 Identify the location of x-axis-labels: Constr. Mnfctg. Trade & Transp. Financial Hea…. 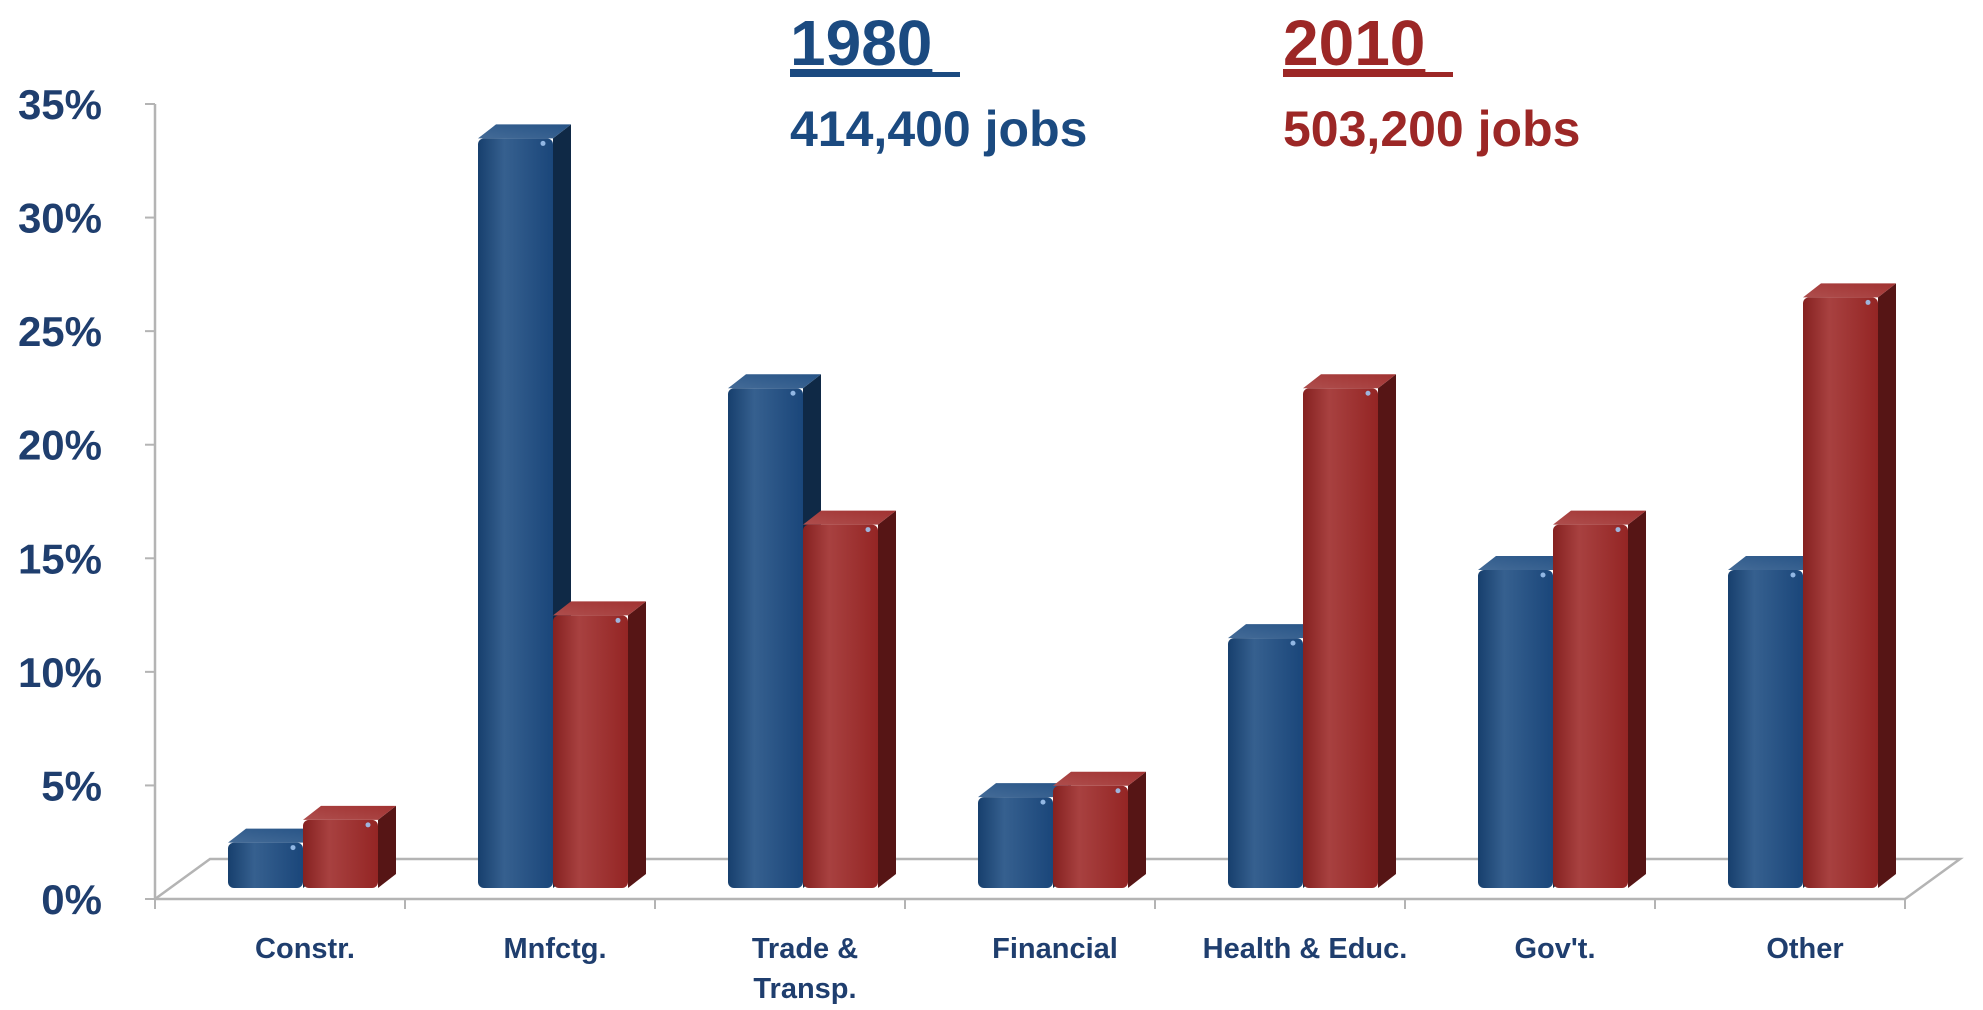
(1049, 969).